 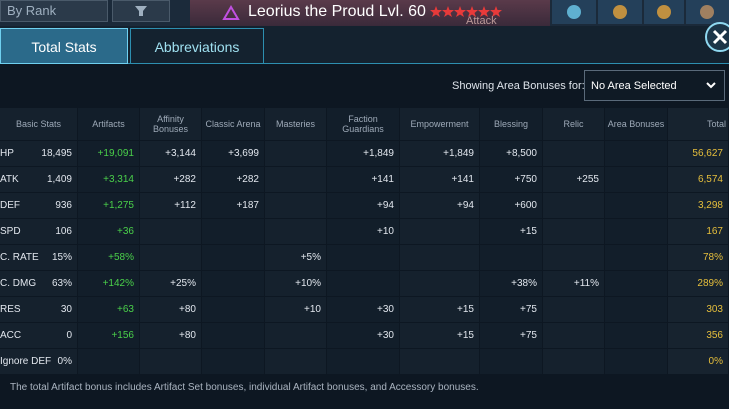 What do you see at coordinates (466, 11) in the screenshot?
I see `stars` at bounding box center [466, 11].